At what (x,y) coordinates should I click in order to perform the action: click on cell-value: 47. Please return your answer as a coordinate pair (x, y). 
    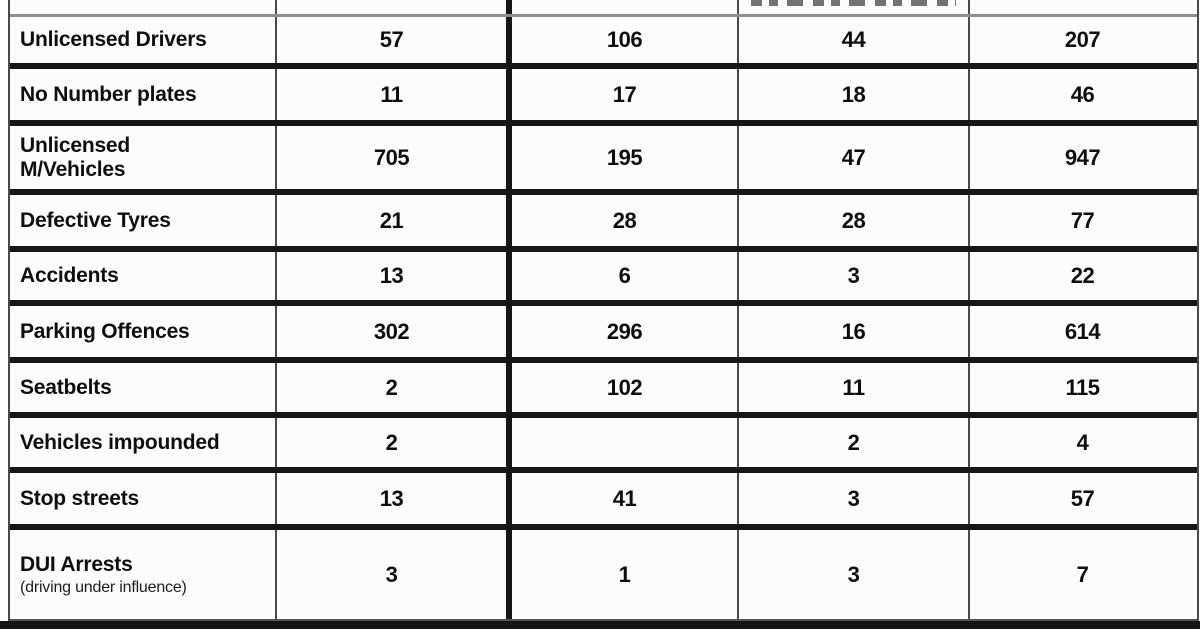
    Looking at the image, I should click on (853, 157).